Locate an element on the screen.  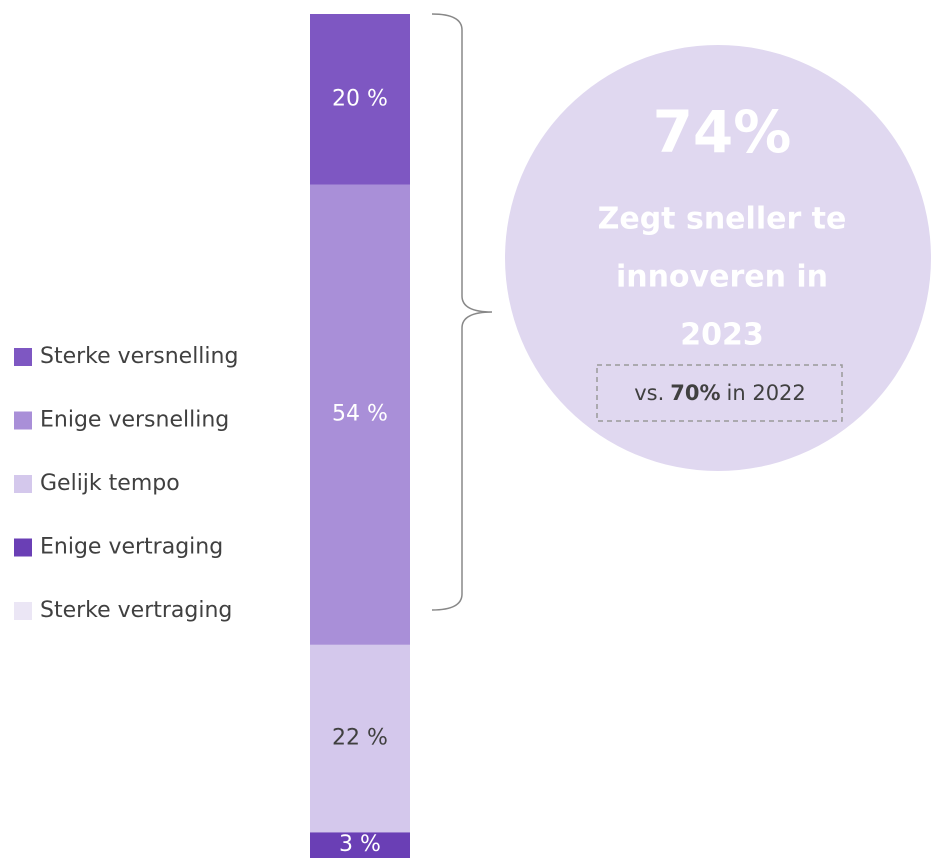
value-label: 20 % is located at coordinates (360, 98).